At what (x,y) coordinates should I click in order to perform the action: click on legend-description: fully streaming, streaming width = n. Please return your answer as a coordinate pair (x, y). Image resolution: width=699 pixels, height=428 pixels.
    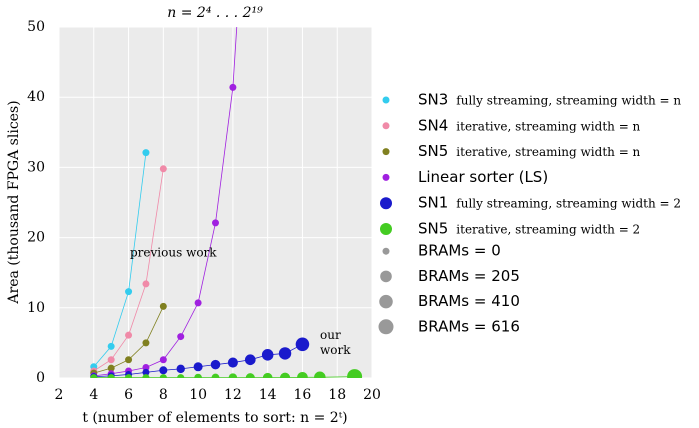
    Looking at the image, I should click on (568, 101).